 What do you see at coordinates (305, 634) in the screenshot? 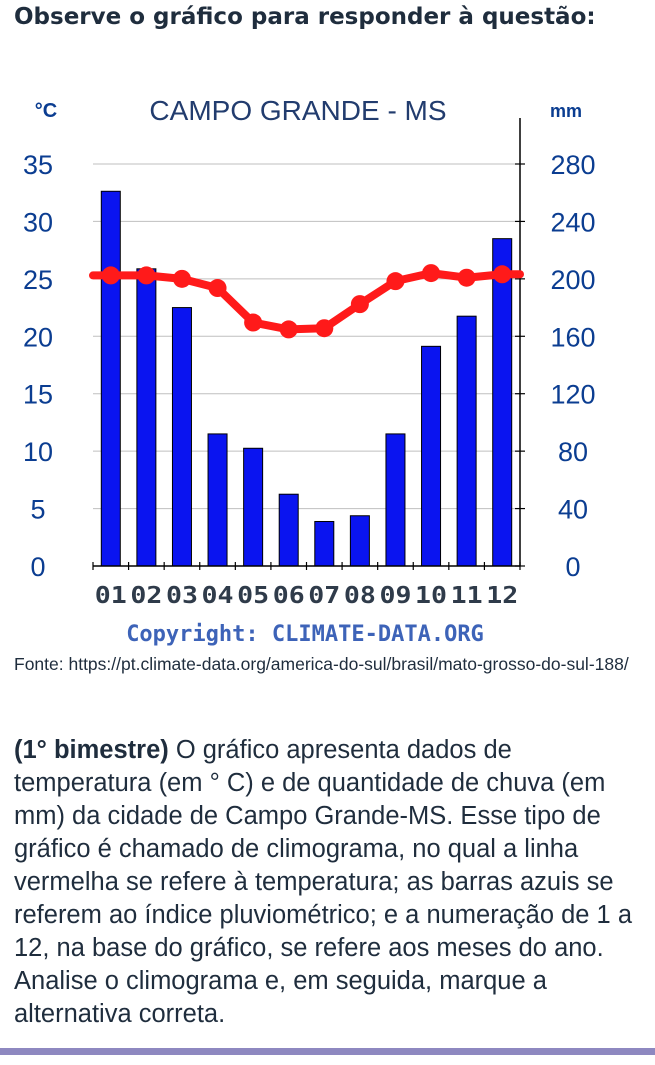
I see `copyright-label: Copyright: CLIMATE-DATA.ORG` at bounding box center [305, 634].